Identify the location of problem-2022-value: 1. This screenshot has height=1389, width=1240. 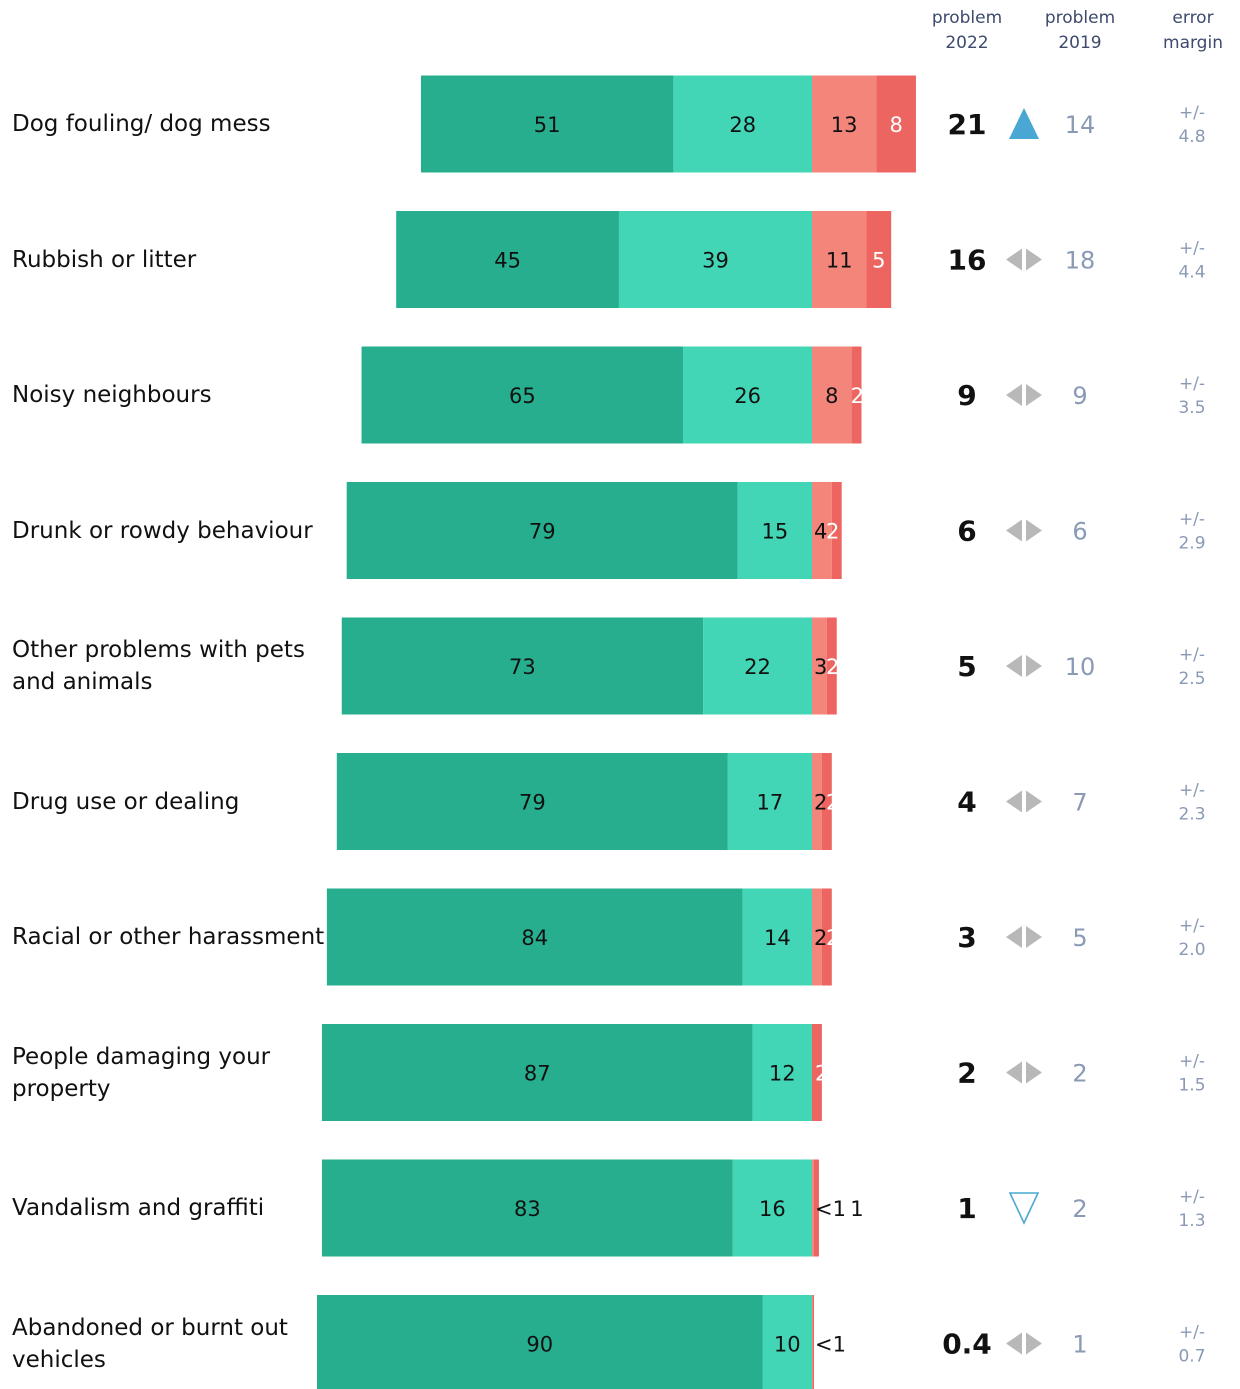
(966, 1208).